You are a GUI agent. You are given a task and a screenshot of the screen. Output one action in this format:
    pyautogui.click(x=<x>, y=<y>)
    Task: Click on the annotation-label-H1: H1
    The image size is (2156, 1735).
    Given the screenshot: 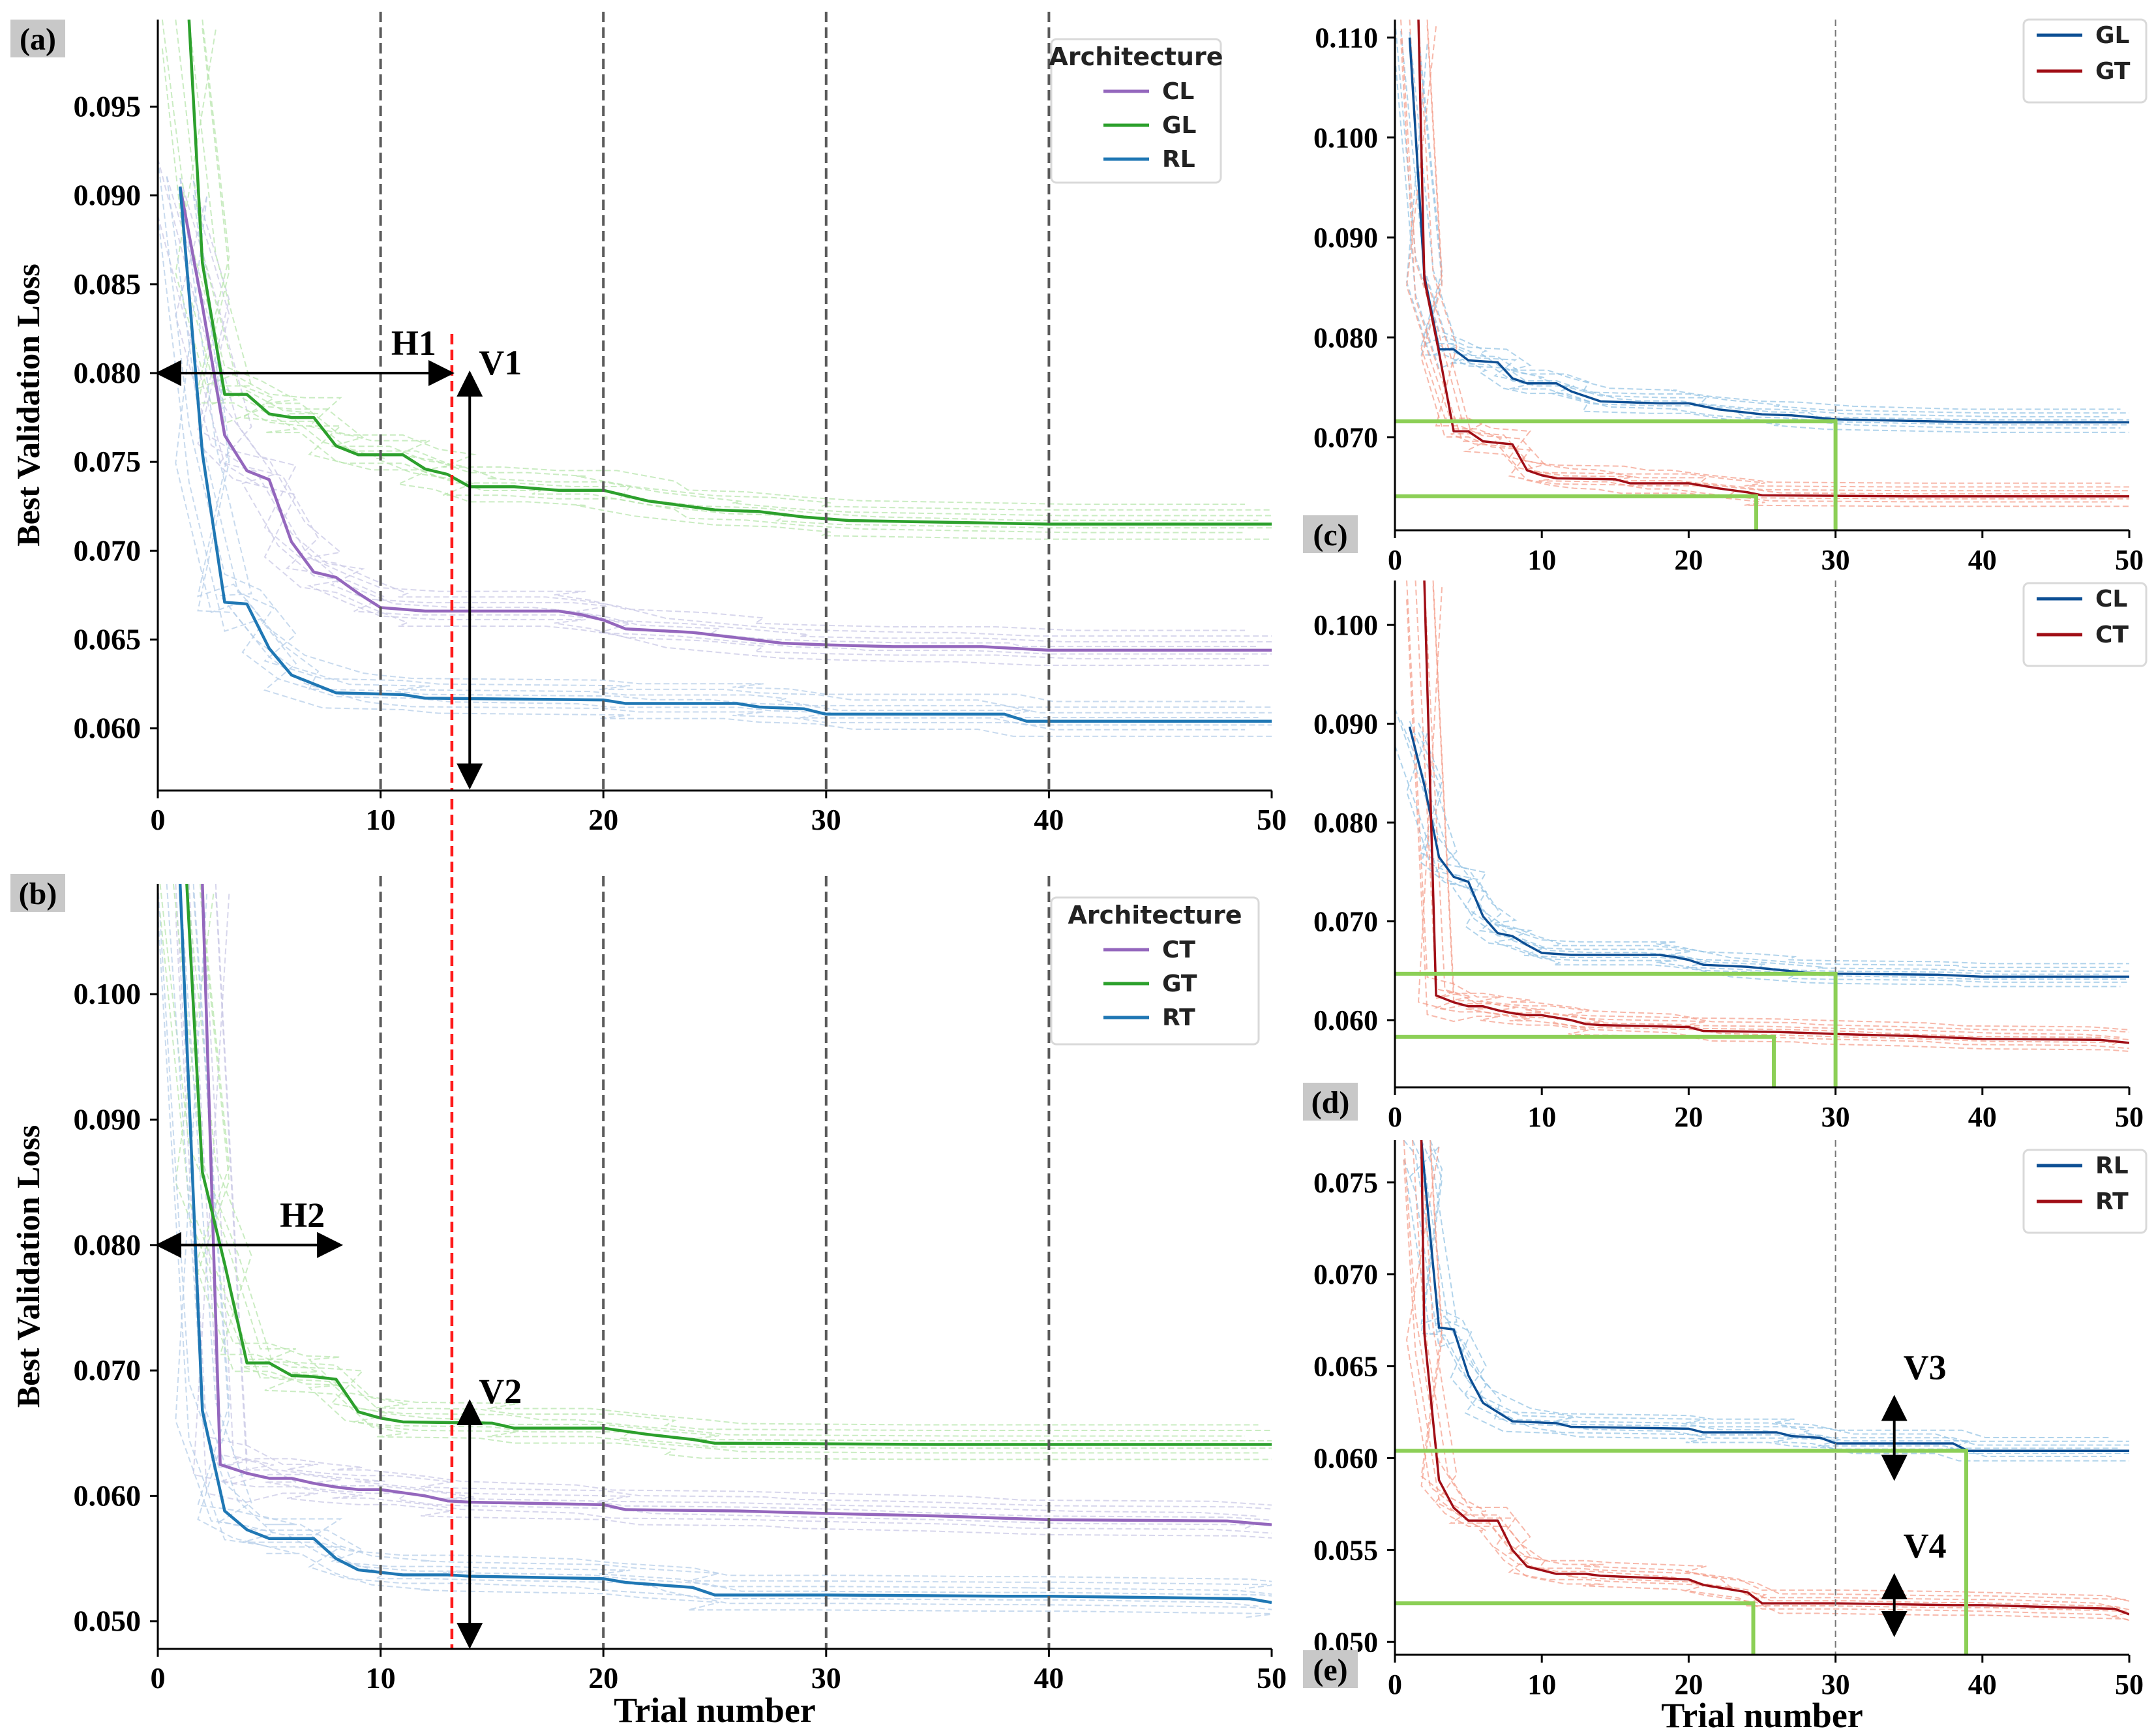 What is the action you would take?
    pyautogui.click(x=413, y=343)
    